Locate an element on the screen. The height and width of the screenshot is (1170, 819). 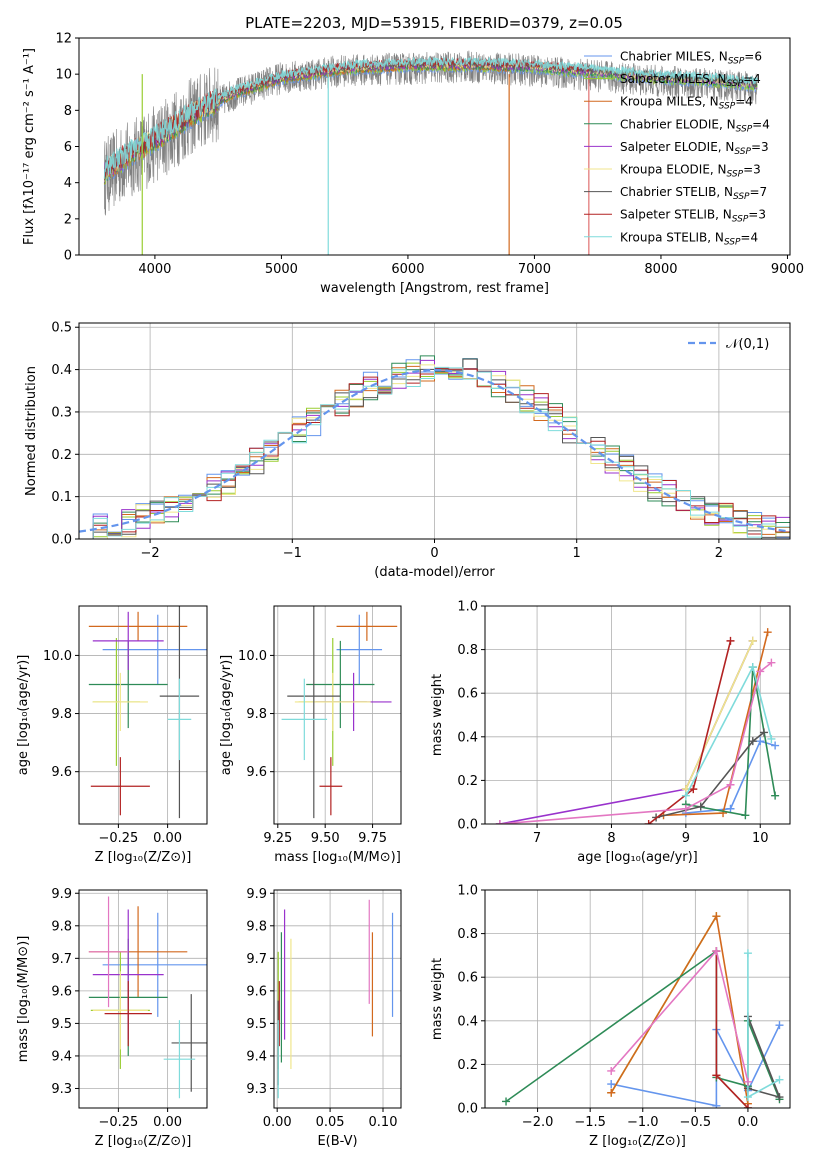
legend-entry-nssp: =7 is located at coordinates (759, 192).